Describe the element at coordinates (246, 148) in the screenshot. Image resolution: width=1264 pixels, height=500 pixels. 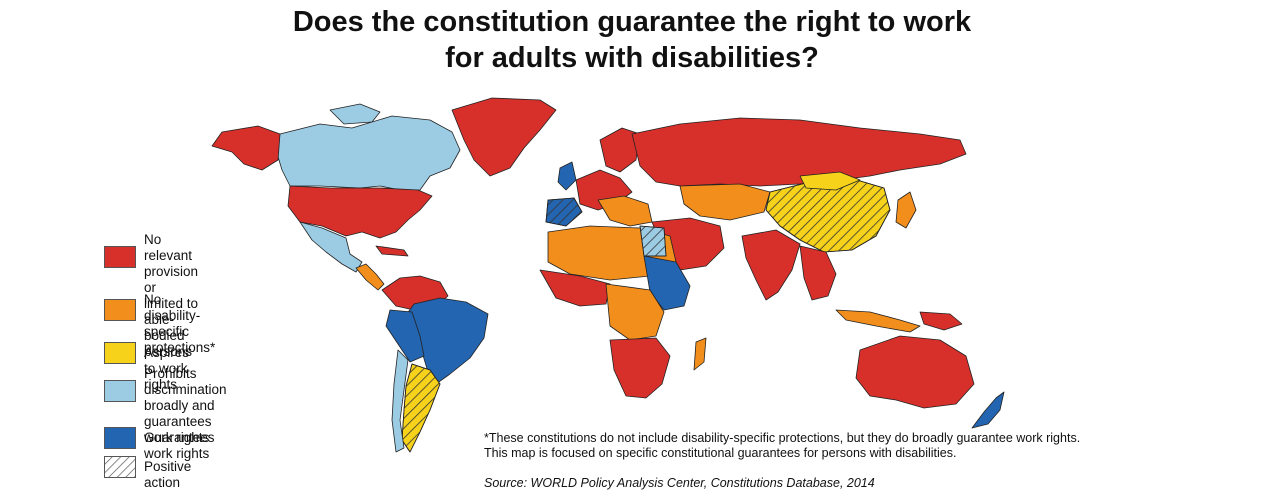
I see `region-alaska` at that location.